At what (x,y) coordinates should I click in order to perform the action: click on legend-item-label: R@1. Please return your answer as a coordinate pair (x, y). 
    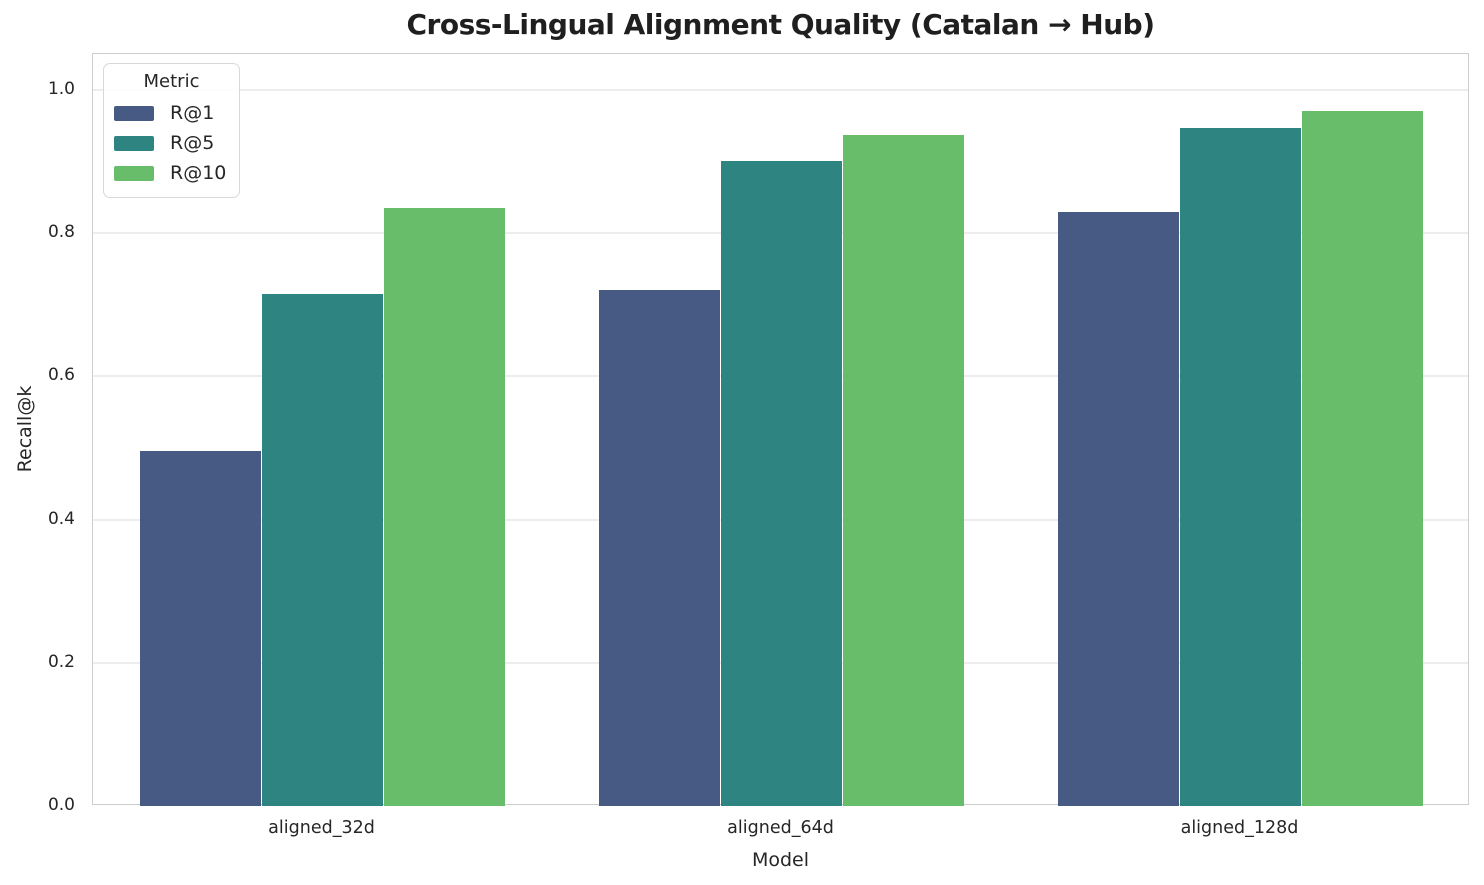
    Looking at the image, I should click on (192, 113).